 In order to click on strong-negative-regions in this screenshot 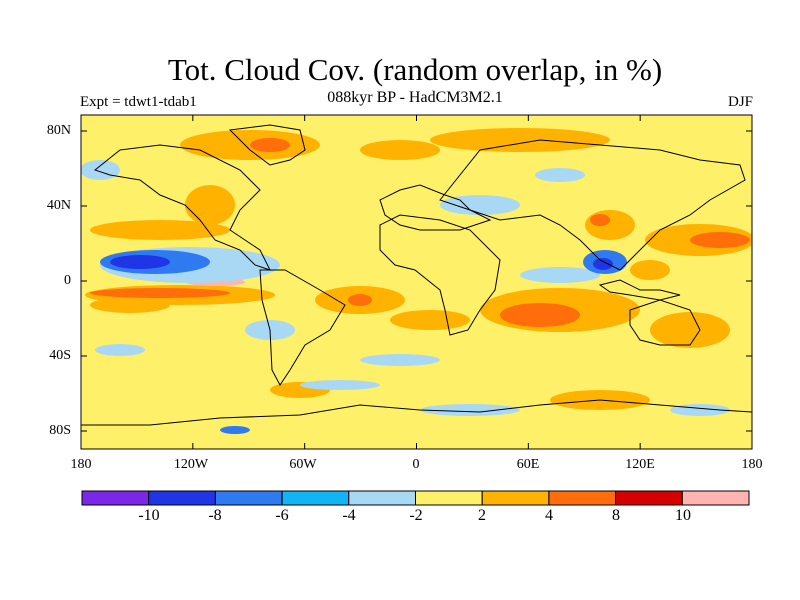, I will do `click(361, 262)`.